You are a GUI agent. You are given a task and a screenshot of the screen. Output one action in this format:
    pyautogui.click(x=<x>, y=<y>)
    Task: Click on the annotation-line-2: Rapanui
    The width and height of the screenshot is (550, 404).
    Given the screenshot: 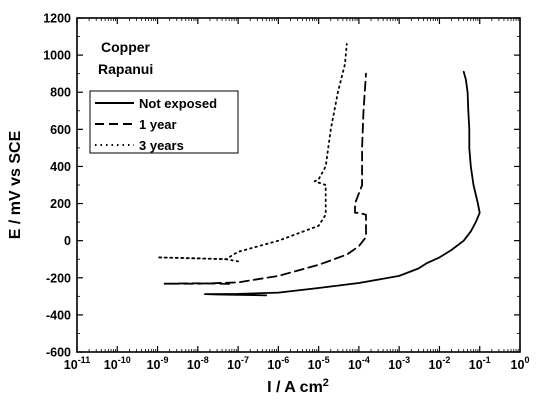 What is the action you would take?
    pyautogui.click(x=125, y=69)
    